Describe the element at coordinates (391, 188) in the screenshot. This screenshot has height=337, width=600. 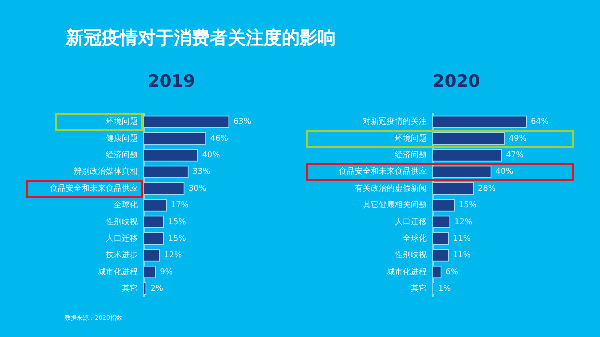
I see `y-tick-label: 有关政治的虚假新闻` at that location.